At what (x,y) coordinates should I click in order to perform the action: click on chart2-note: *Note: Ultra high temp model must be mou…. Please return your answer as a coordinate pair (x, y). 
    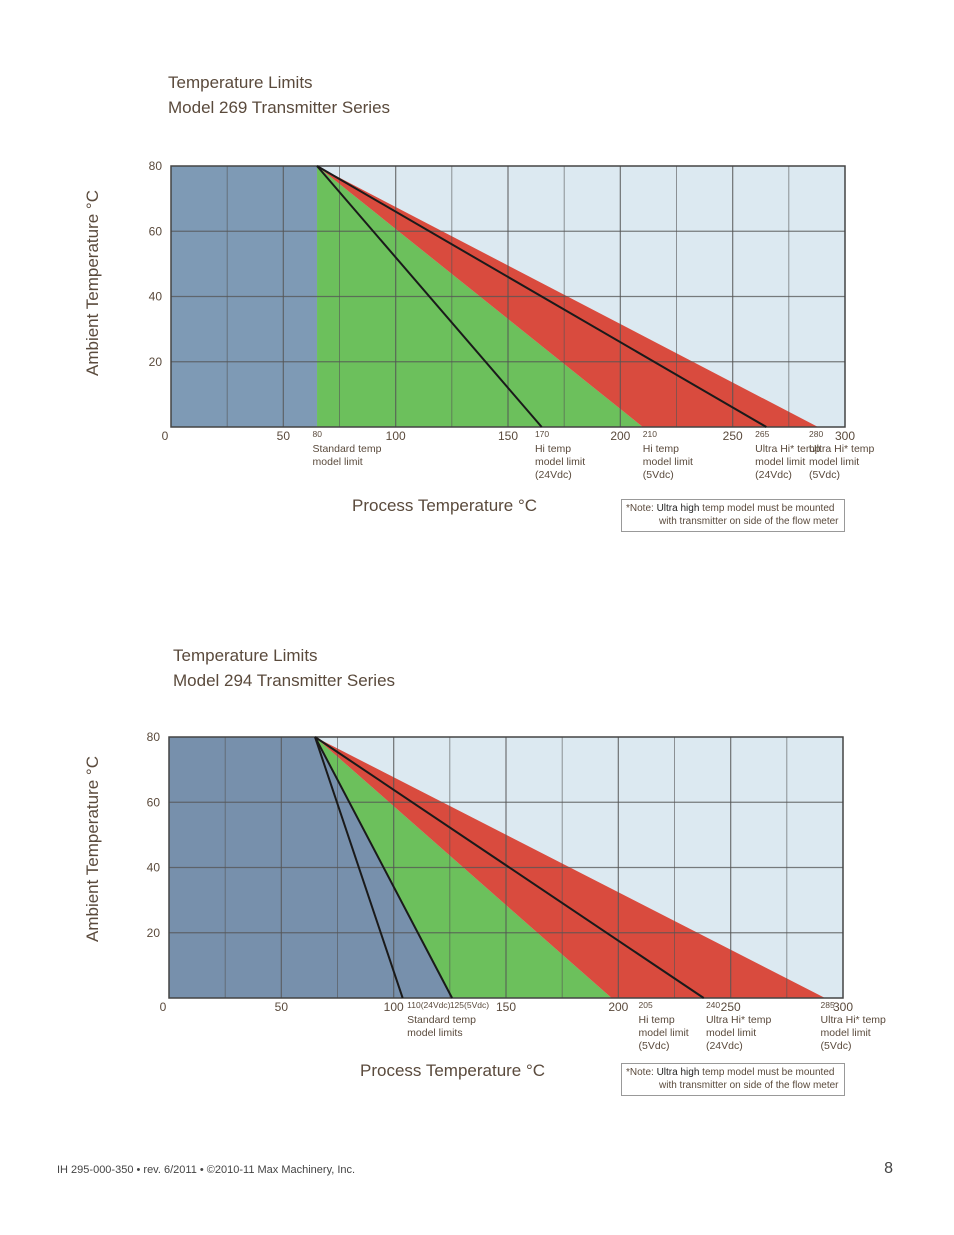
    Looking at the image, I should click on (733, 1079).